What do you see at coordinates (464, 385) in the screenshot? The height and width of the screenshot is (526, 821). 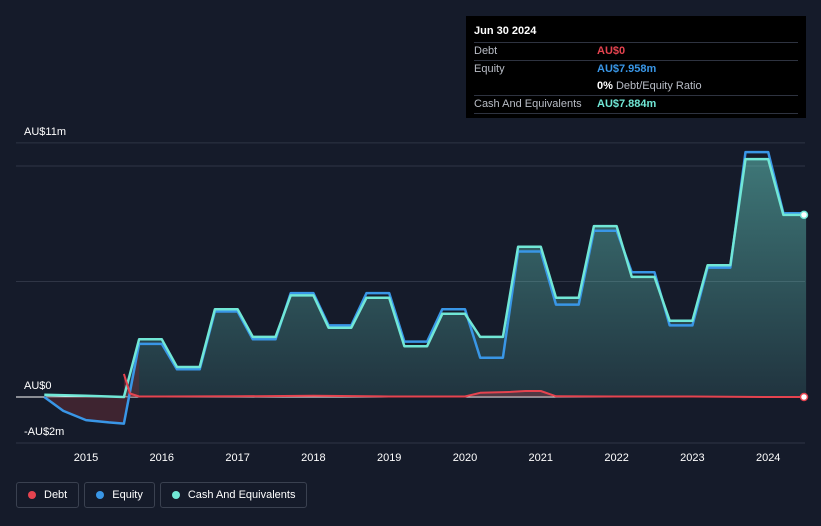 I see `series-line-debt` at bounding box center [464, 385].